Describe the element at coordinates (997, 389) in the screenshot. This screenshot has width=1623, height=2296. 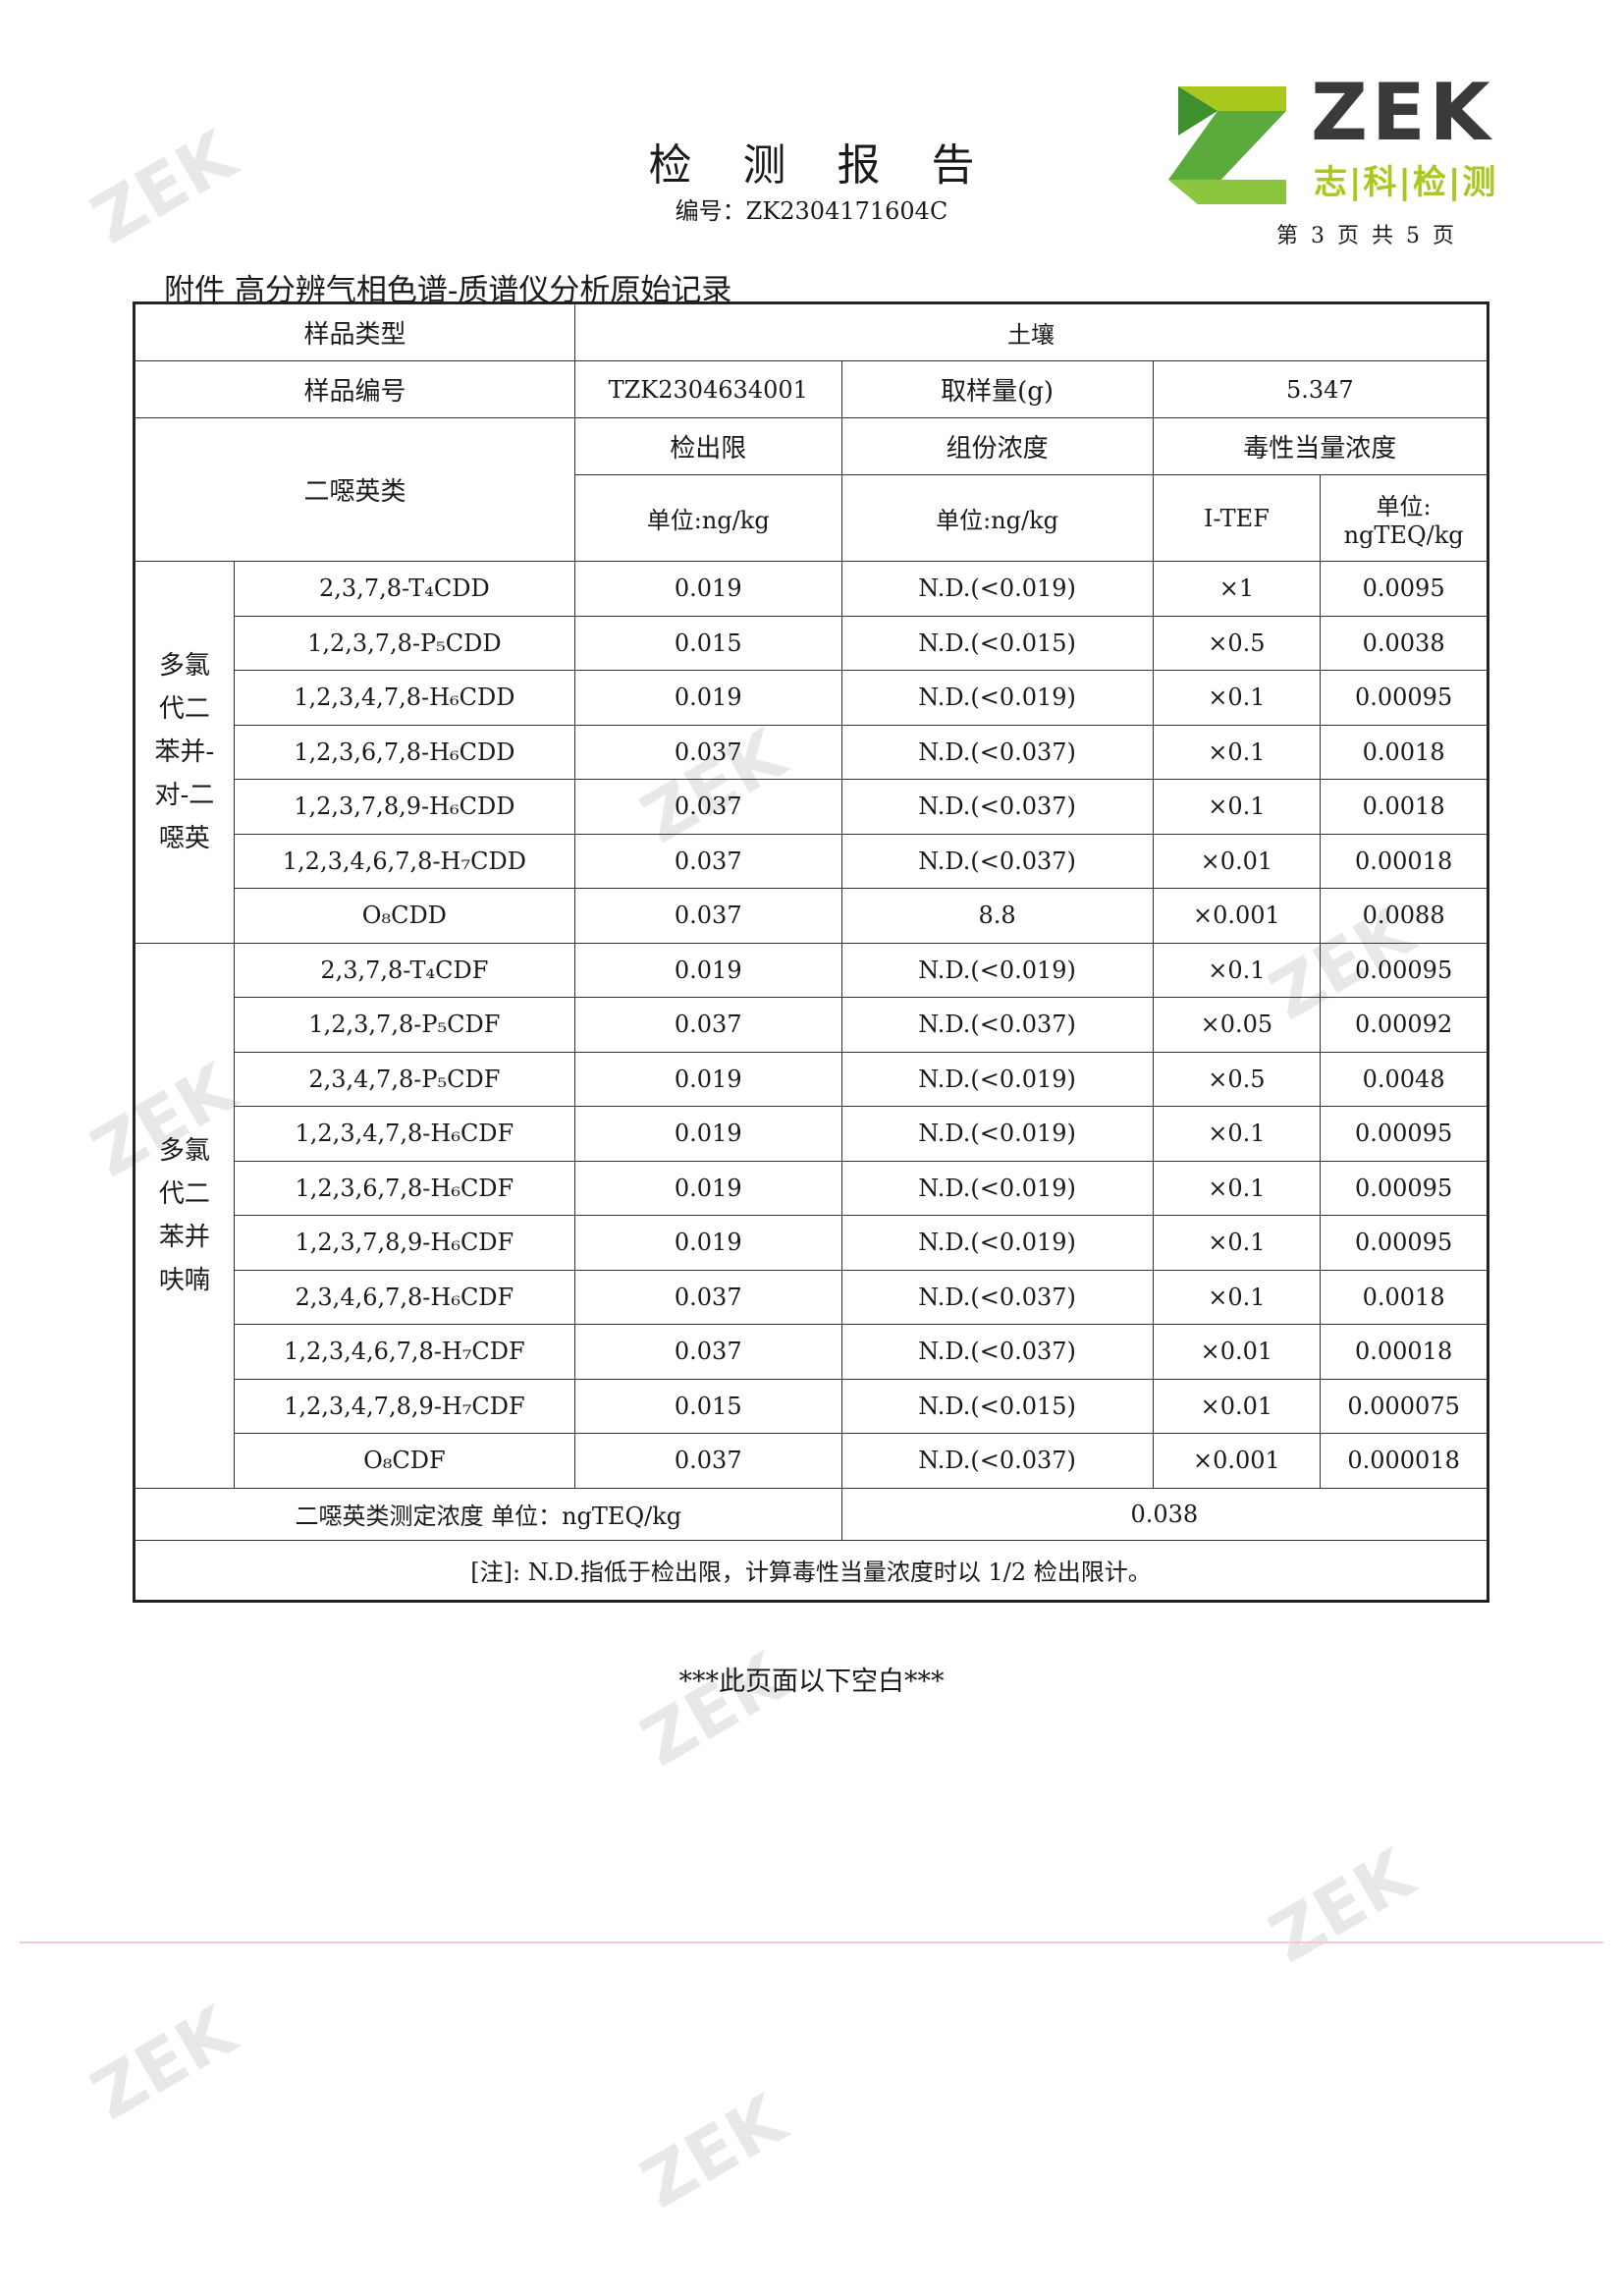
I see `sample-mass-label: 取样量(g)` at that location.